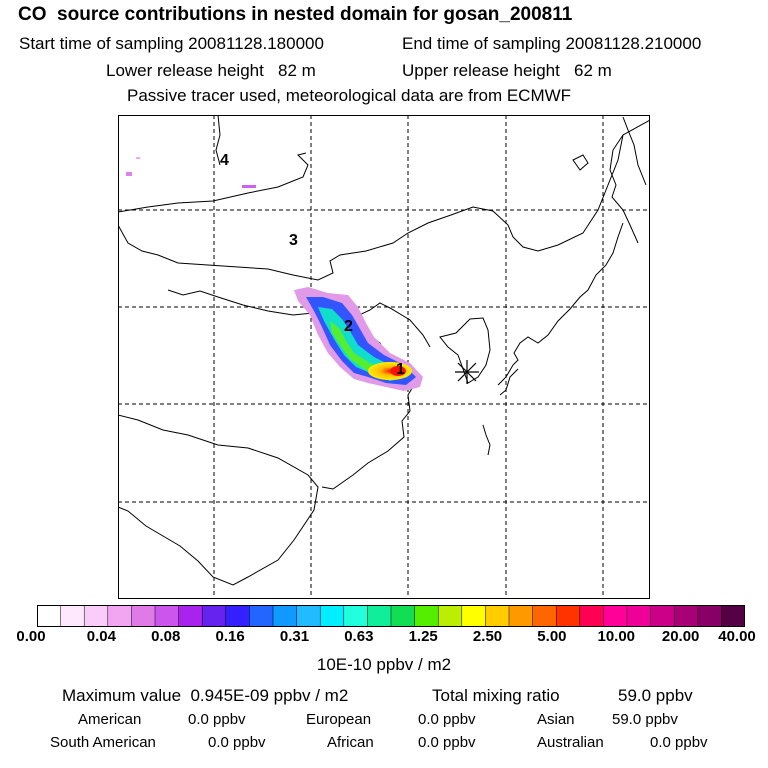 The width and height of the screenshot is (768, 768). What do you see at coordinates (359, 636) in the screenshot?
I see `color-scale-tick-label: 0.63` at bounding box center [359, 636].